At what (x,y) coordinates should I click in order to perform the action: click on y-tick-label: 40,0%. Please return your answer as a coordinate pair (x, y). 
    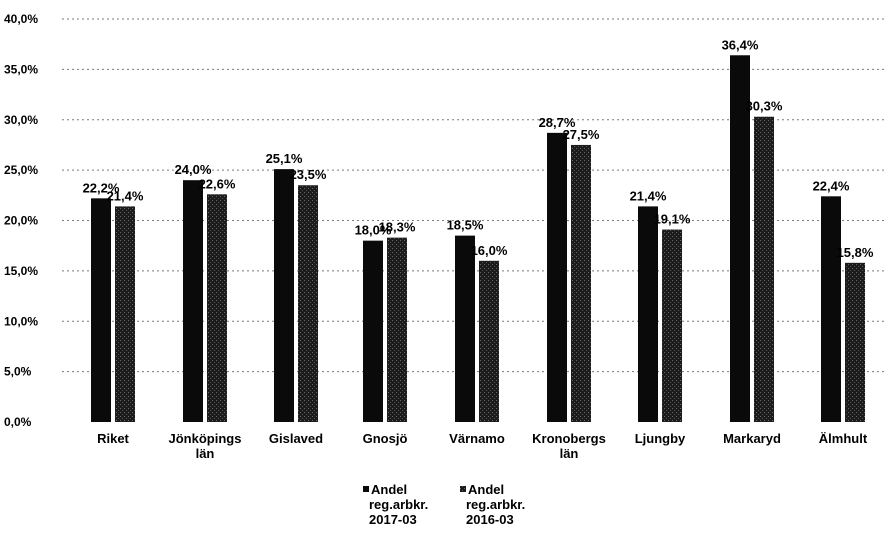
    Looking at the image, I should click on (21, 19).